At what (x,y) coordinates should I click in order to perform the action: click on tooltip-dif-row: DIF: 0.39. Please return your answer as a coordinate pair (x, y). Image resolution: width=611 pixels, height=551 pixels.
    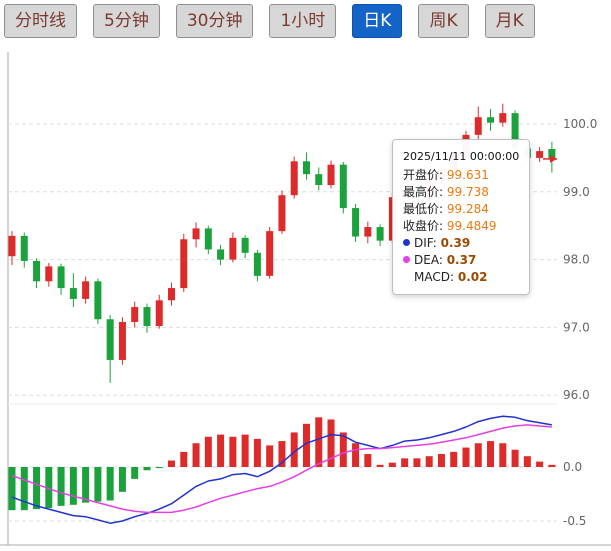
    Looking at the image, I should click on (461, 243).